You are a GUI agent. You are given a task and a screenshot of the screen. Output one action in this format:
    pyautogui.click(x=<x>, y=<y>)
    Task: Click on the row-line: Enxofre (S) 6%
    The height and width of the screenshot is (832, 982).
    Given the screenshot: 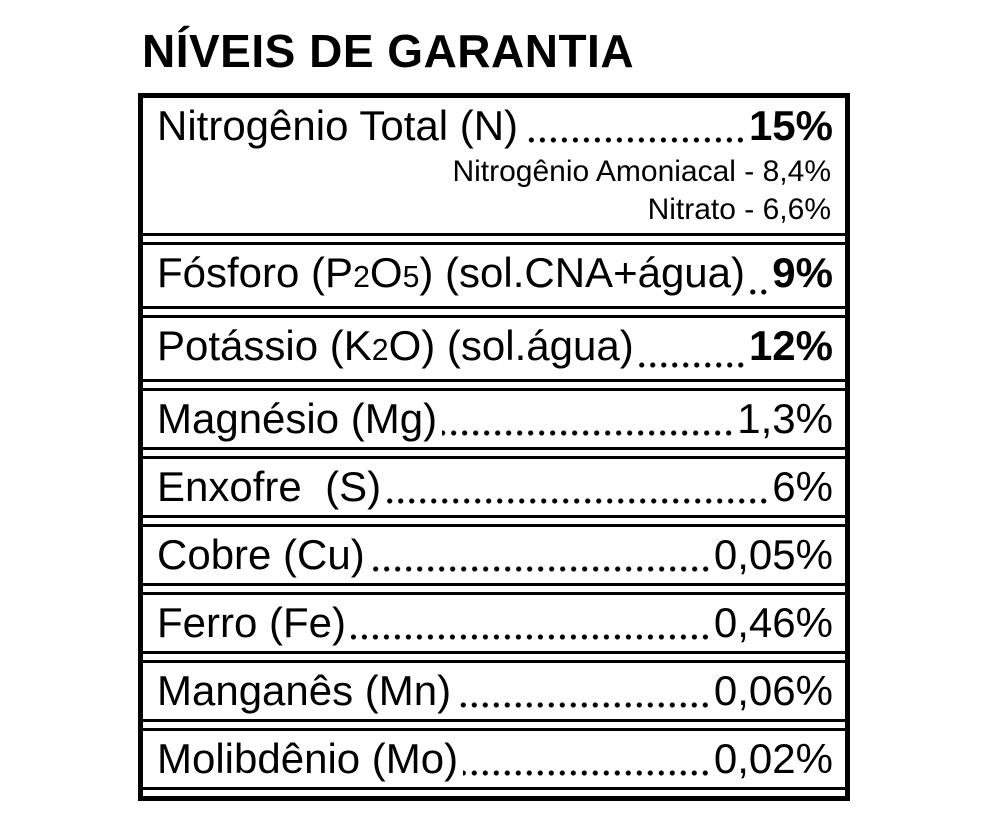 What is the action you would take?
    pyautogui.click(x=495, y=487)
    